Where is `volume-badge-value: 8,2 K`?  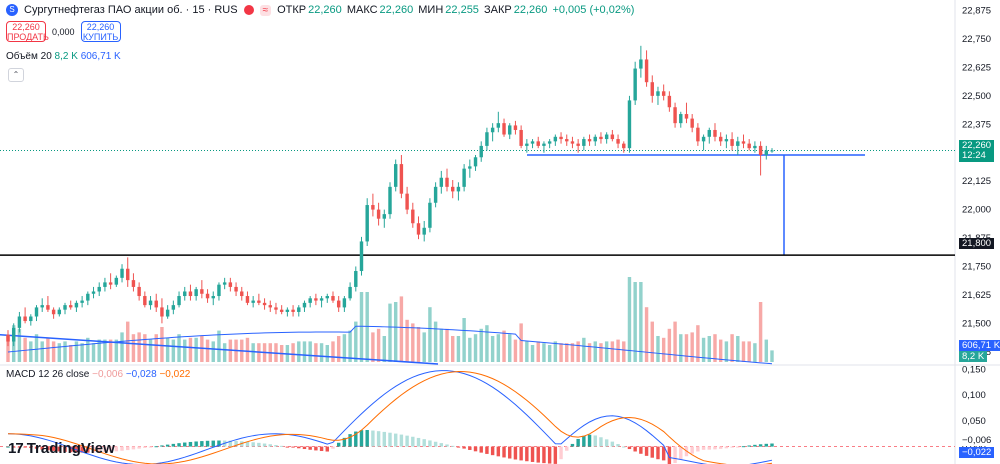 volume-badge-value: 8,2 K is located at coordinates (973, 356).